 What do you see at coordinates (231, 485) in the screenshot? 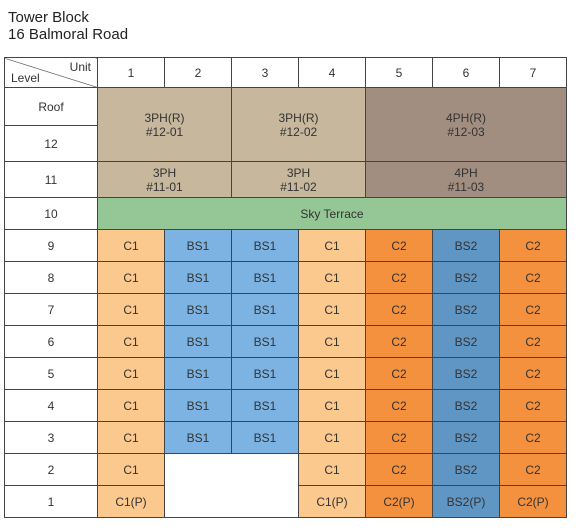
I see `empty-area` at bounding box center [231, 485].